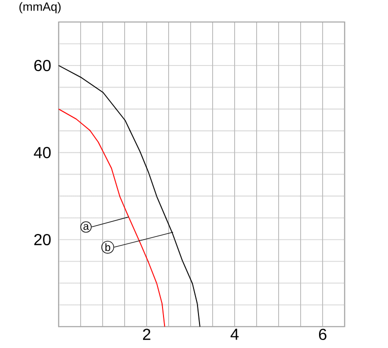 Image resolution: width=388 pixels, height=348 pixels. What do you see at coordinates (146, 334) in the screenshot?
I see `x-tick-label: 2` at bounding box center [146, 334].